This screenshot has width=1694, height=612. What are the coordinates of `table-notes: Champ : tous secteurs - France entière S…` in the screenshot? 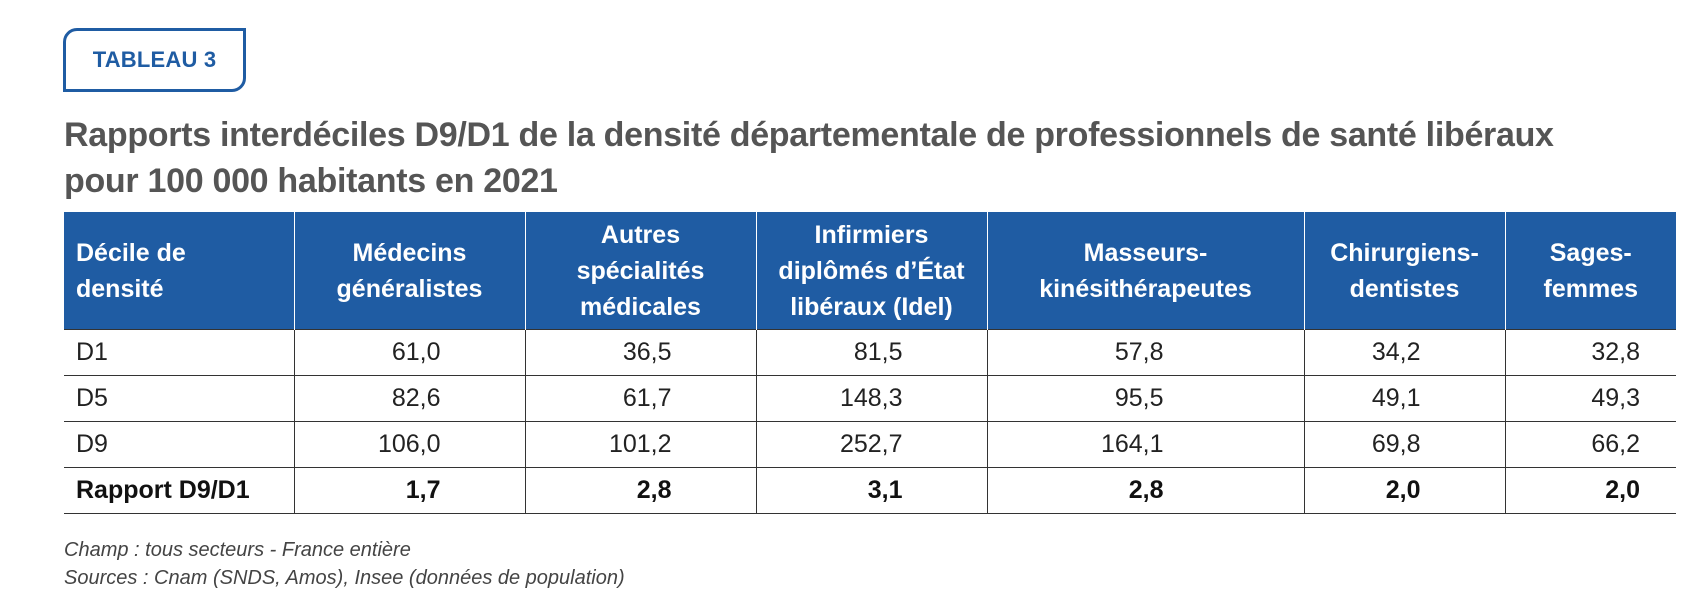 It's located at (344, 564).